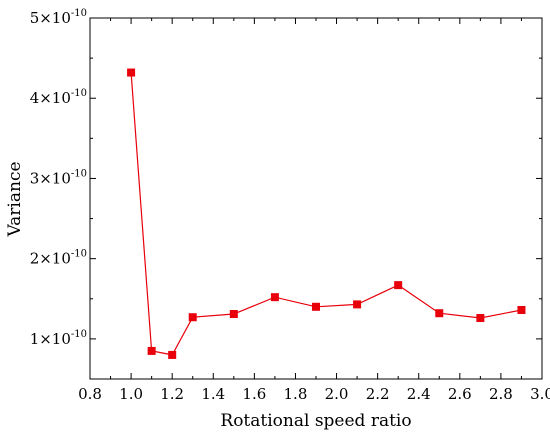  Describe the element at coordinates (337, 394) in the screenshot. I see `x-tick-label: 2.0` at that location.